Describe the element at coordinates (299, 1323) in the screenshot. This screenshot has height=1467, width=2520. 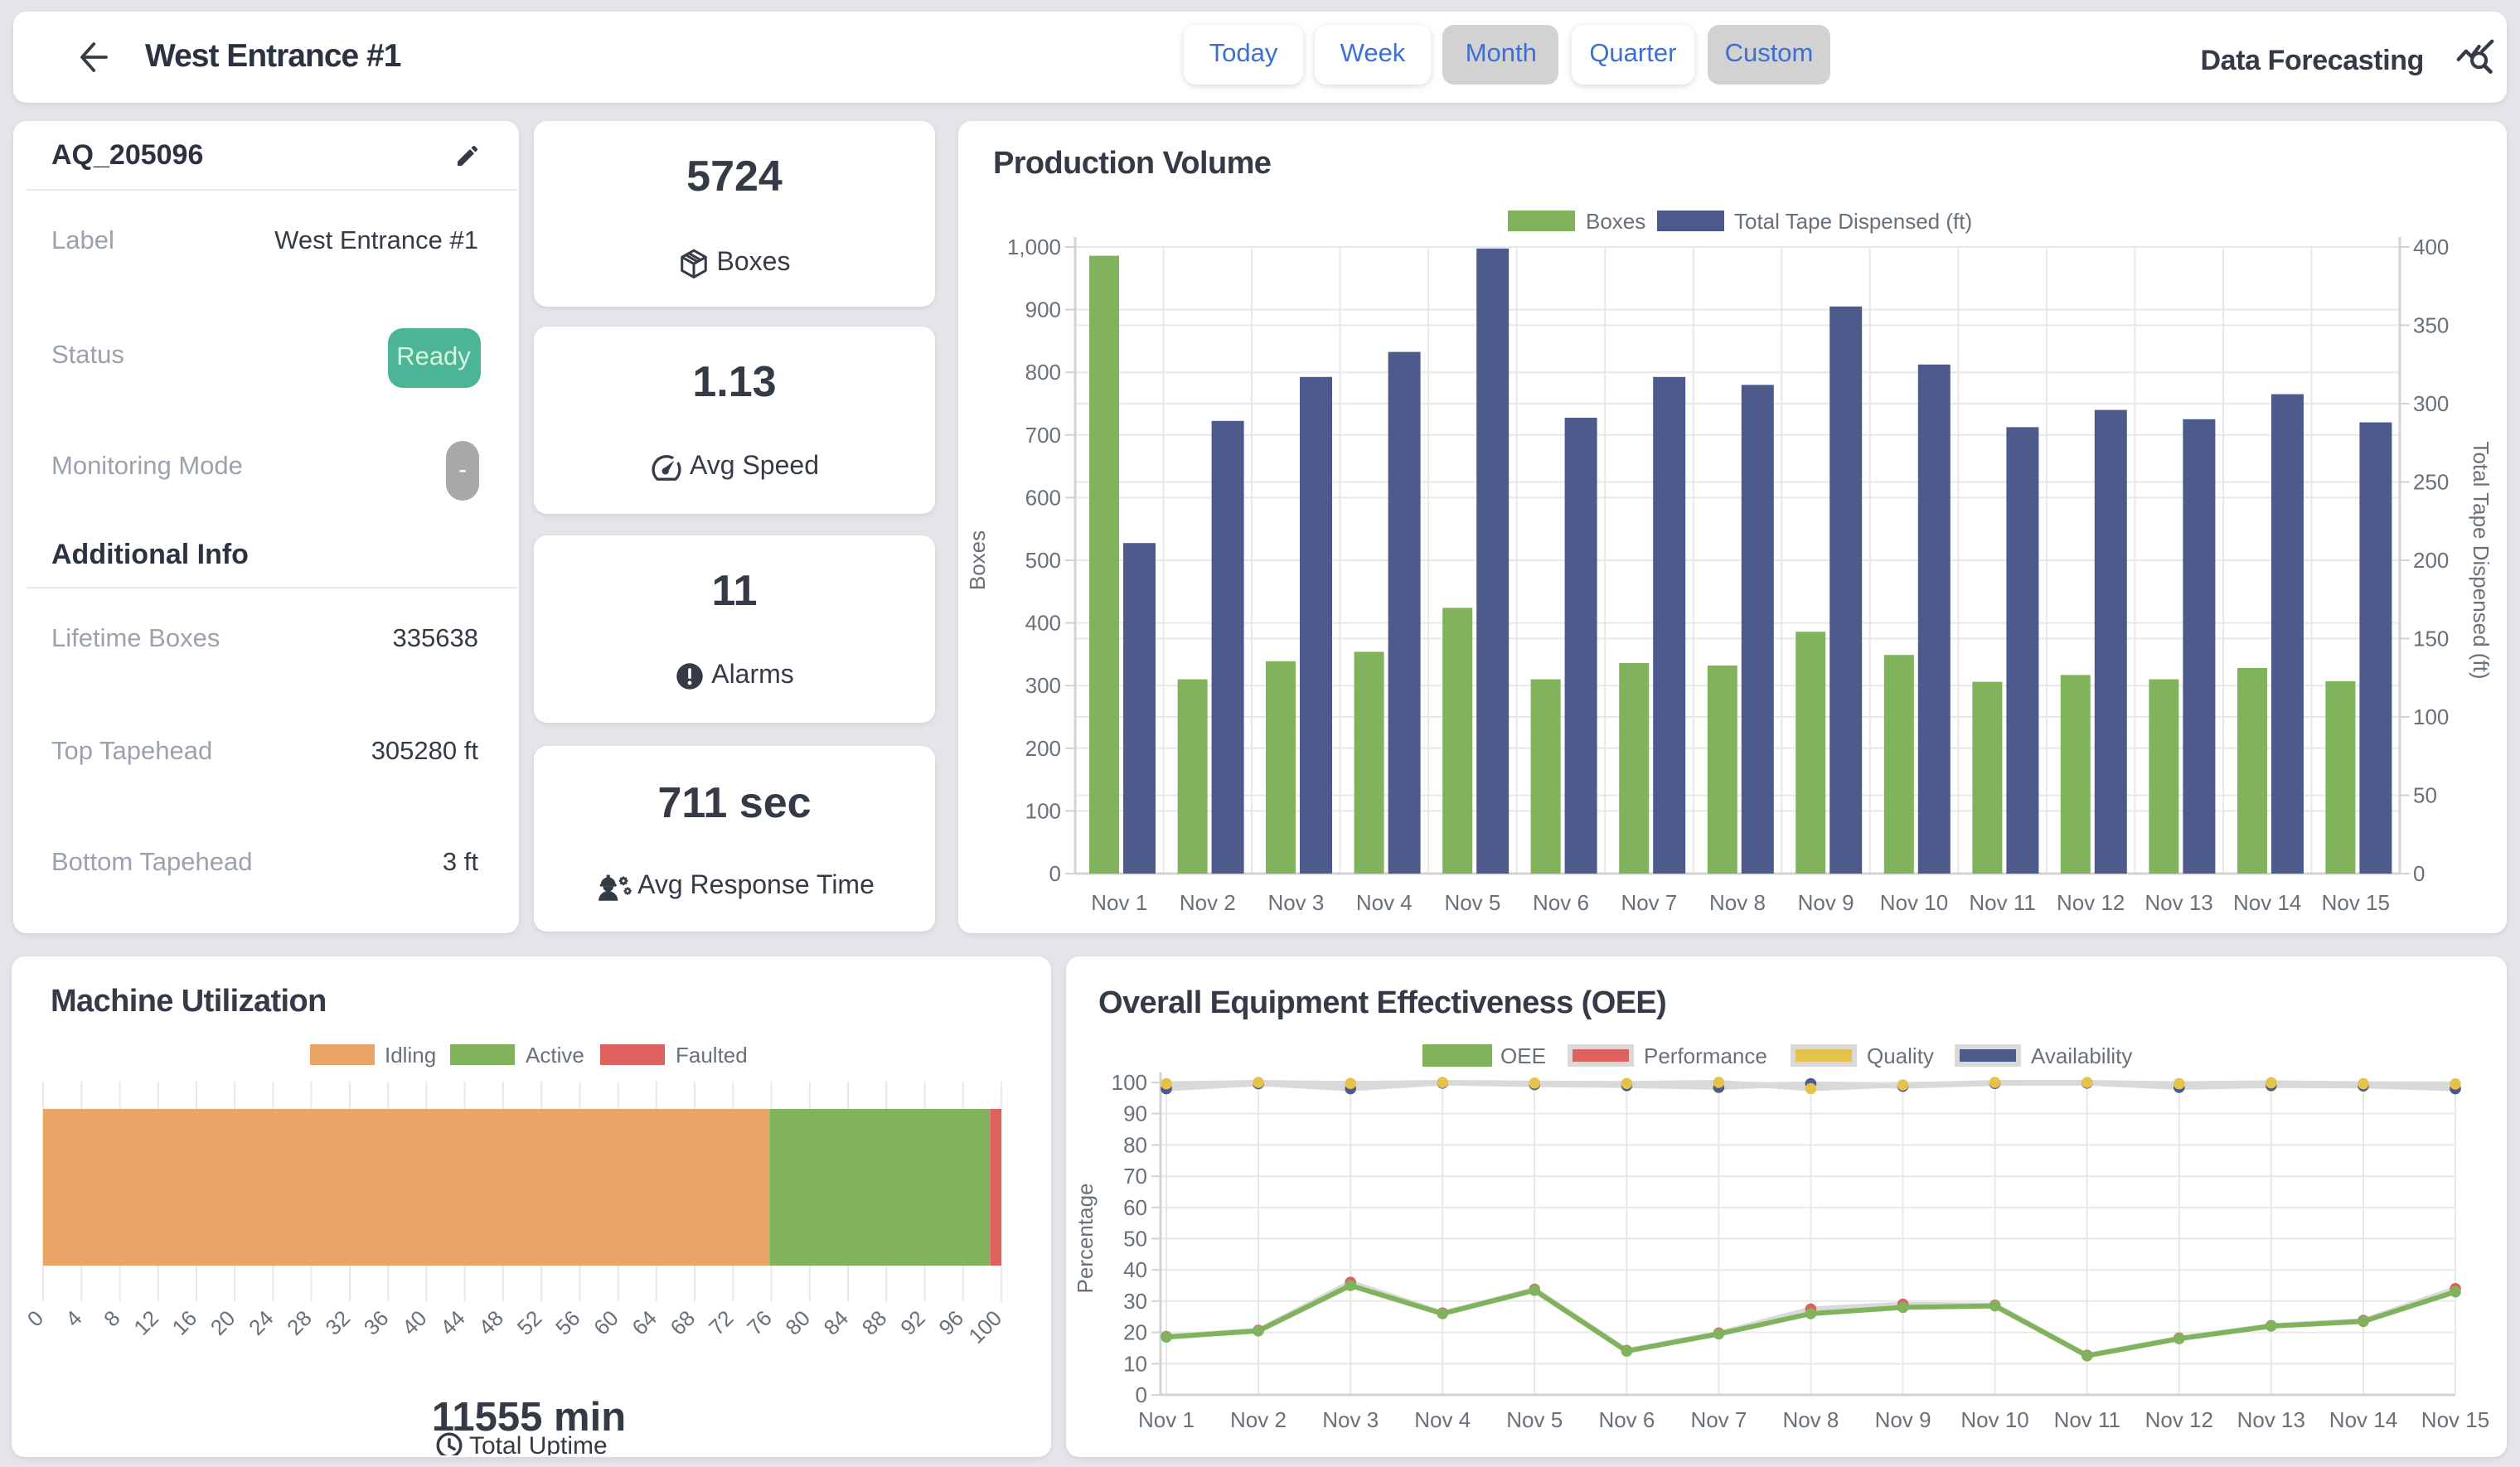
I see `svg-text: 28` at that location.